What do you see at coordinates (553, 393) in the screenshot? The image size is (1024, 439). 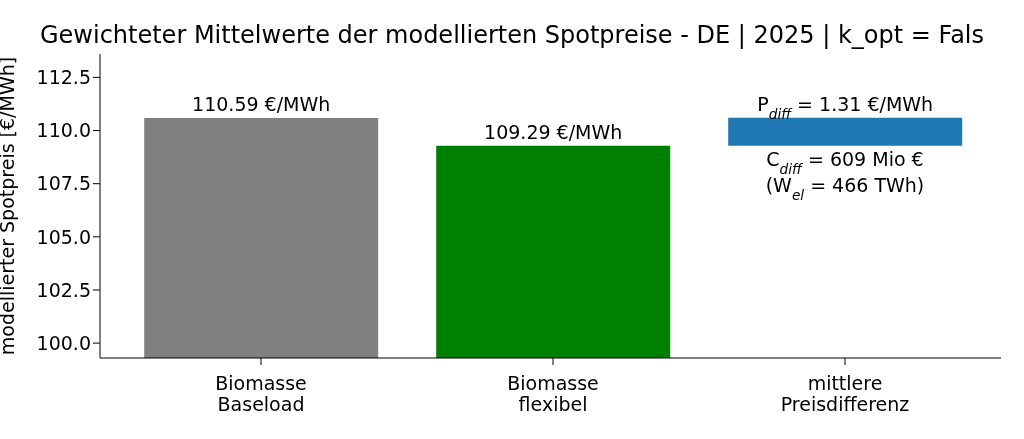 I see `x-tick-label: Biomasse flexibel` at bounding box center [553, 393].